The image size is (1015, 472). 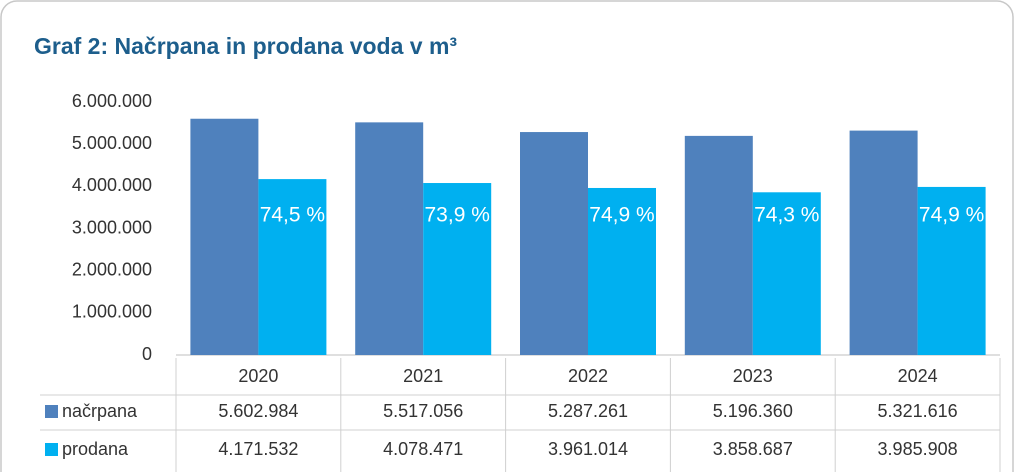 I want to click on y-tick-label: 2.000.000, so click(x=112, y=269).